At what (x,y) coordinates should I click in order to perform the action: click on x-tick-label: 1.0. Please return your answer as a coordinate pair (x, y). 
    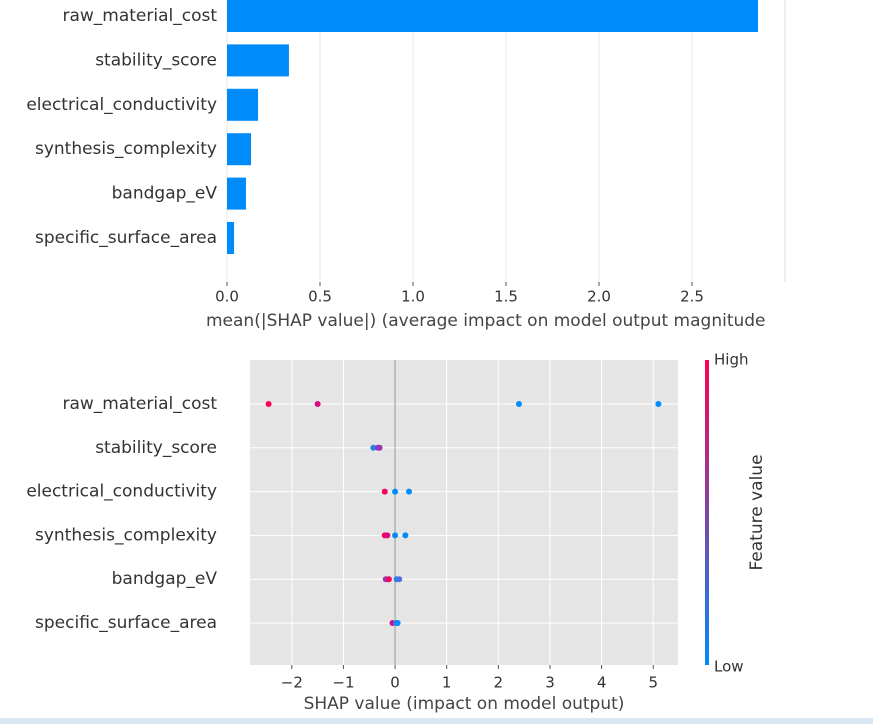
    Looking at the image, I should click on (413, 297).